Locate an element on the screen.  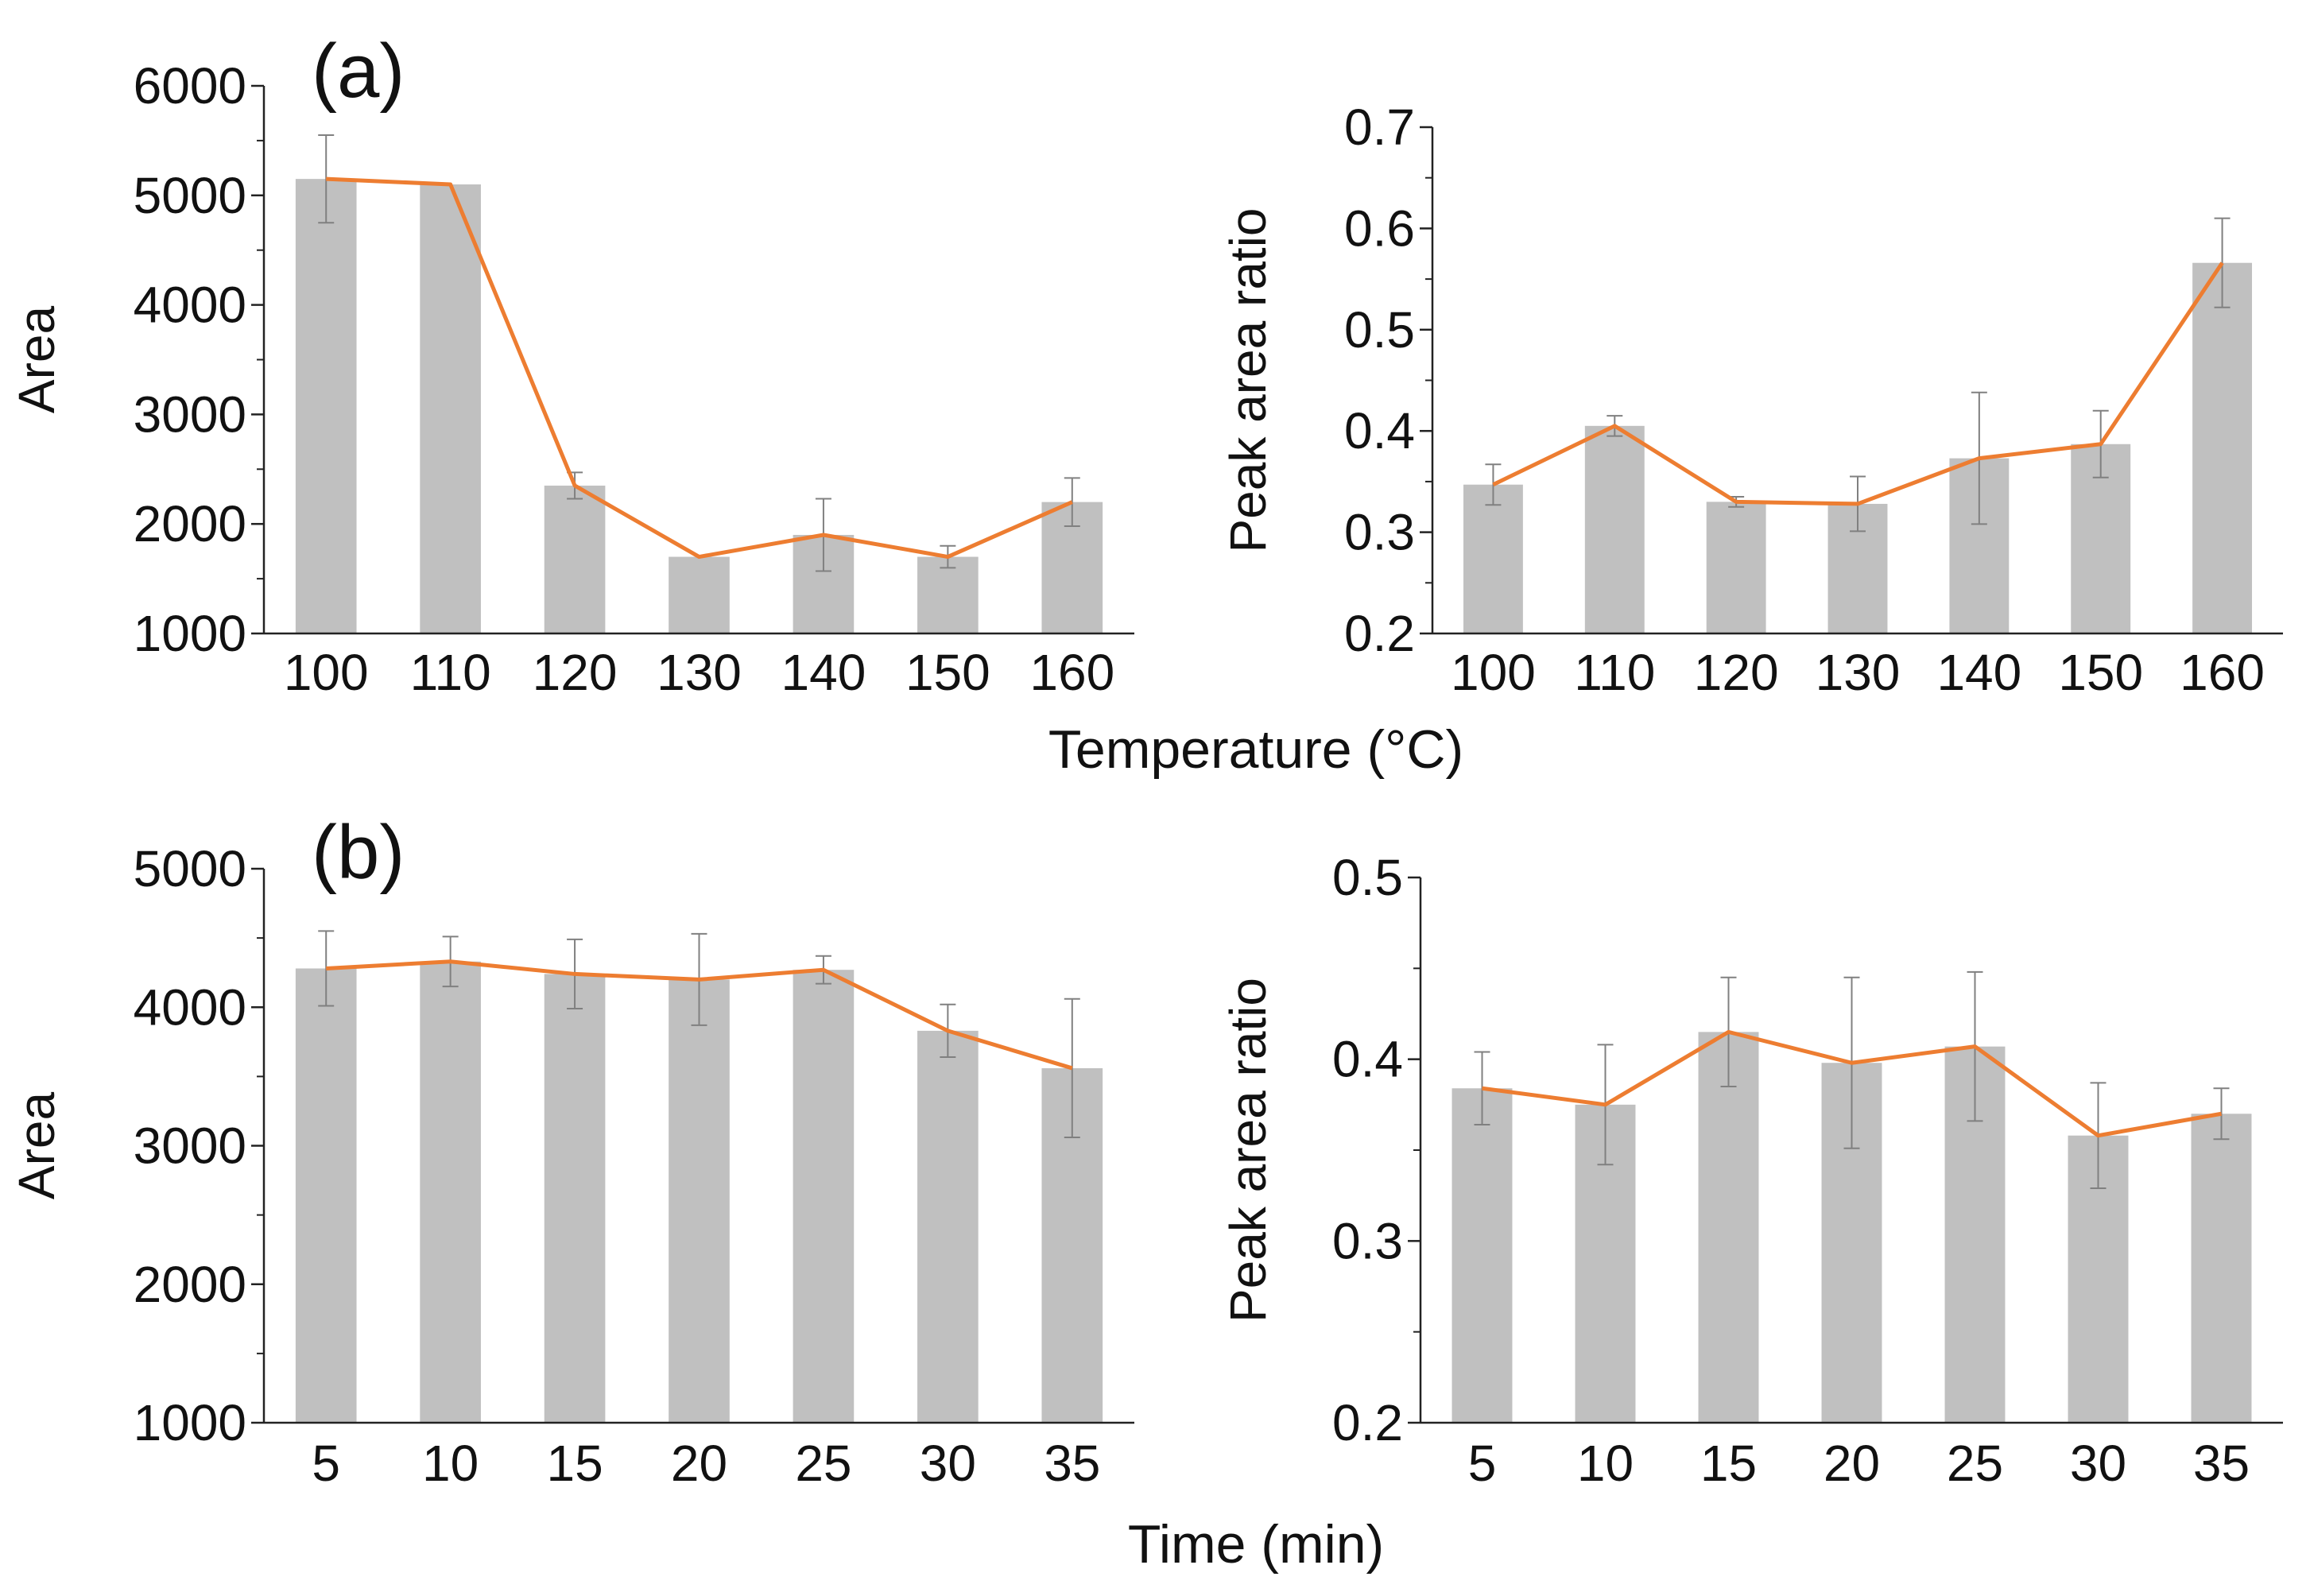
y-tick-label: 0.7 is located at coordinates (1379, 127).